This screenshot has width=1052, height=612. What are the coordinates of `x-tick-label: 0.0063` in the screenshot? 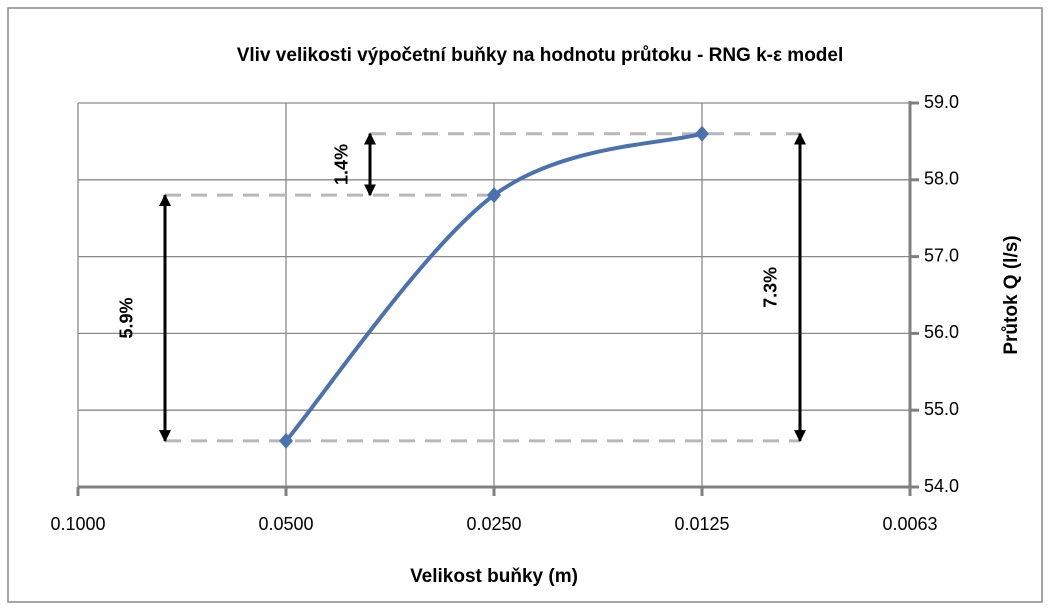 It's located at (909, 524).